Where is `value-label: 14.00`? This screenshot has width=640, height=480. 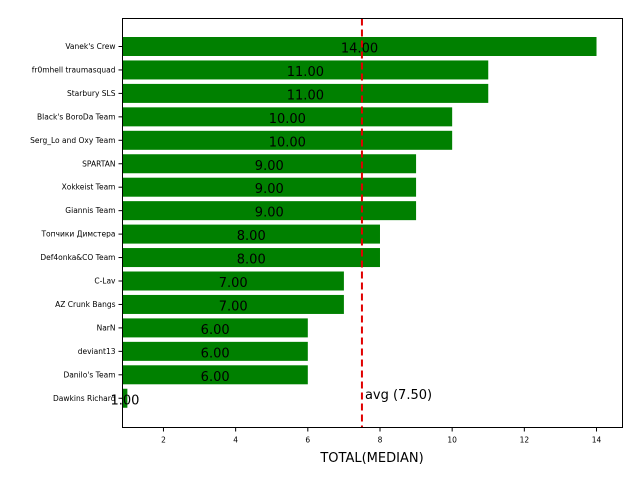
value-label: 14.00 is located at coordinates (359, 49).